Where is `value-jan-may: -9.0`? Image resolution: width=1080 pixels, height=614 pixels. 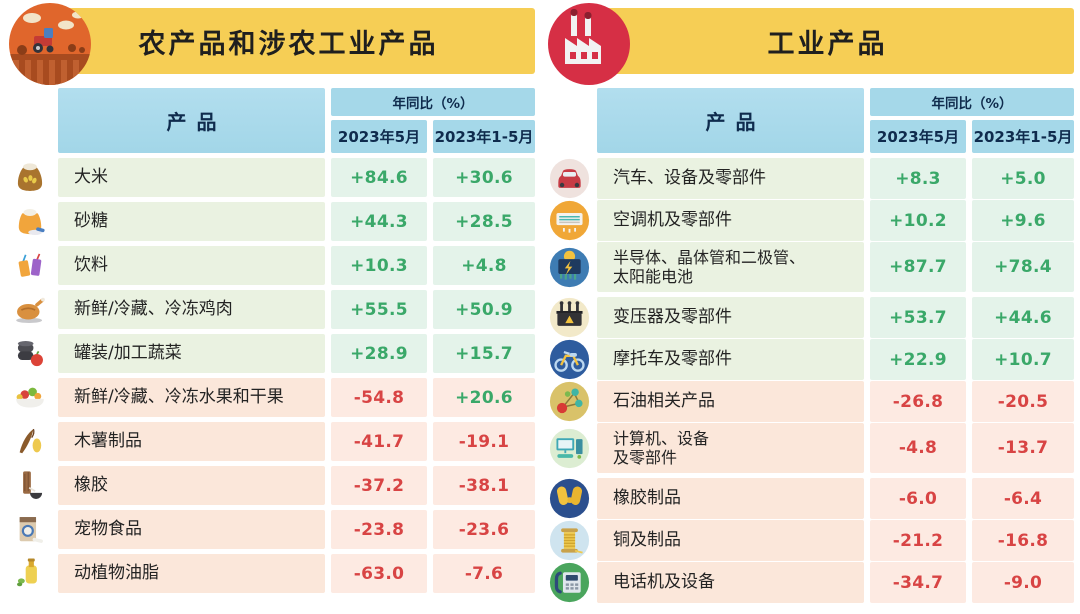
value-jan-may: -9.0 is located at coordinates (1023, 582).